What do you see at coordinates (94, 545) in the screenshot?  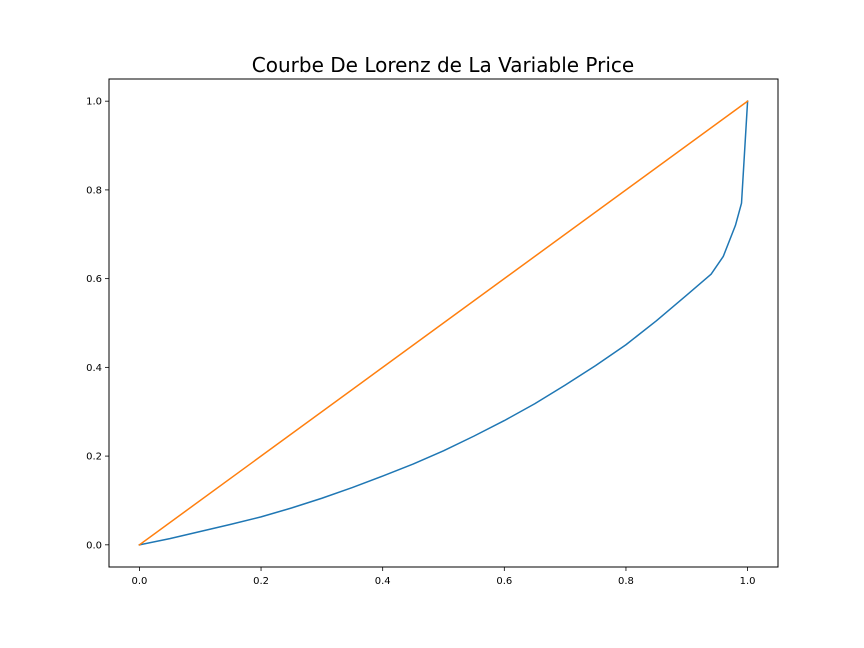 I see `y-tick-label: 0.0` at bounding box center [94, 545].